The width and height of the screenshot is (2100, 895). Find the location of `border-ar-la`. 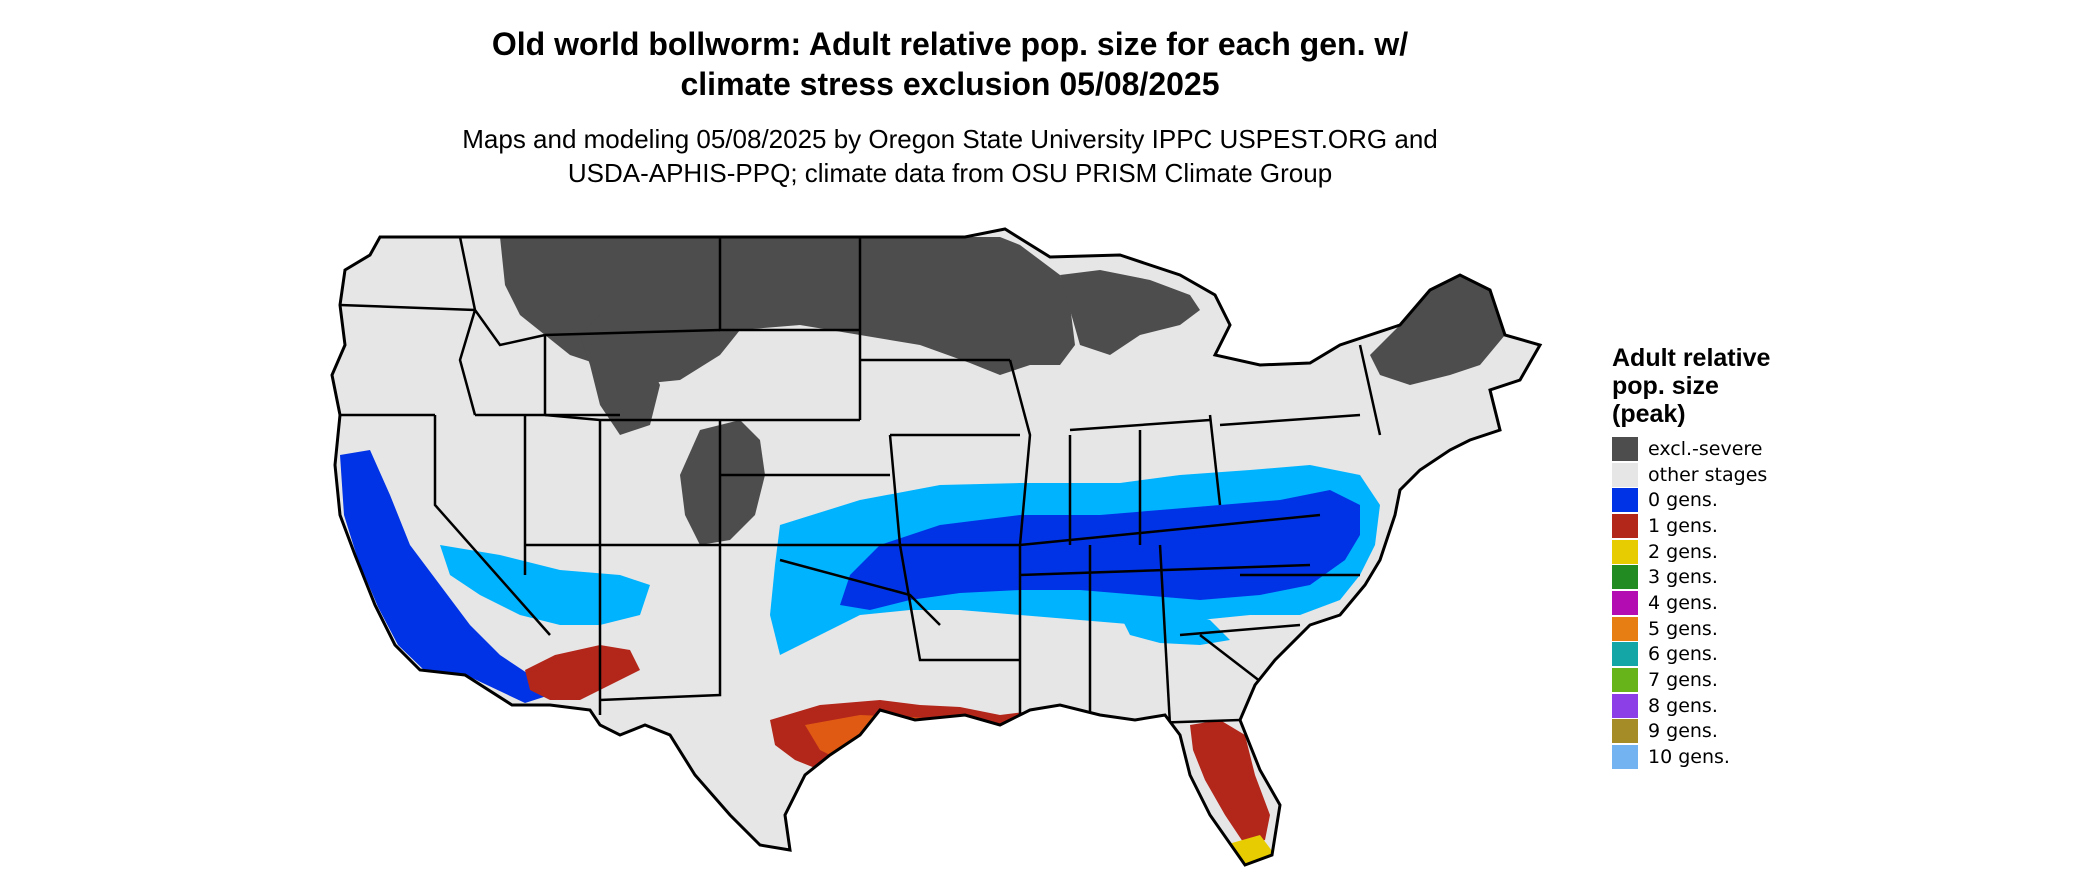

border-ar-la is located at coordinates (959, 603).